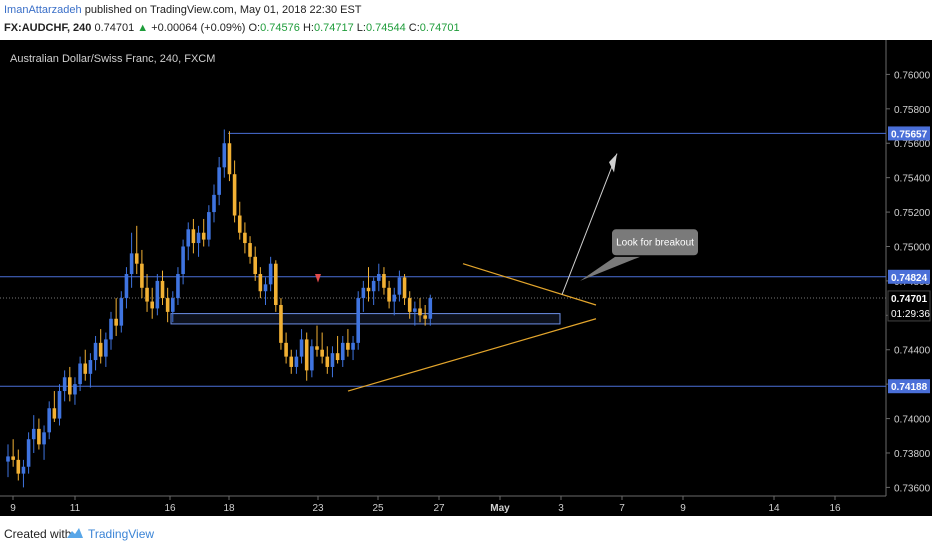  Describe the element at coordinates (912, 420) in the screenshot. I see `y-tick-label: 0.74000` at that location.